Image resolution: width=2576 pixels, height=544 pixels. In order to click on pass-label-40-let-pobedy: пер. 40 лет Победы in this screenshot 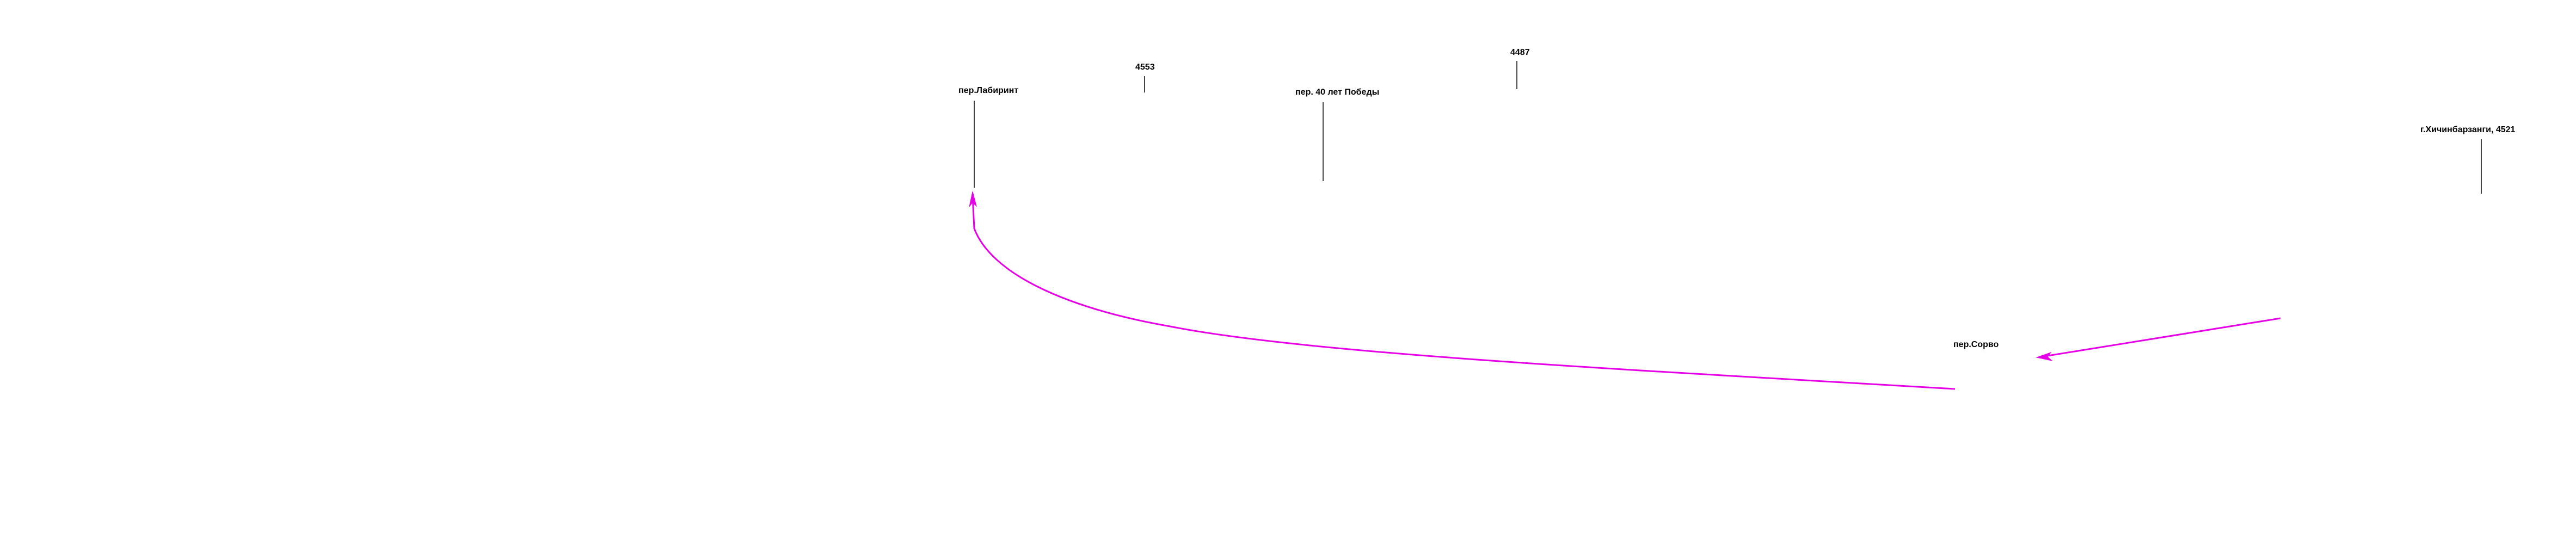, I will do `click(1337, 92)`.